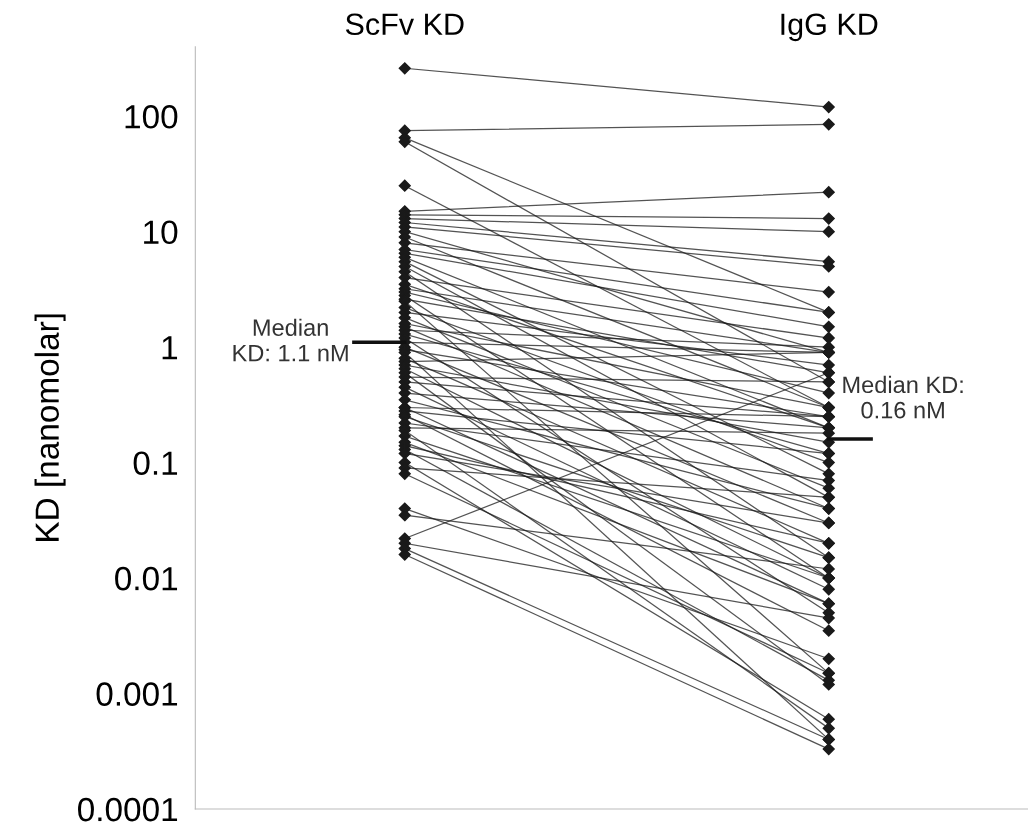  I want to click on x-tick-label: ScFv KD, so click(404, 24).